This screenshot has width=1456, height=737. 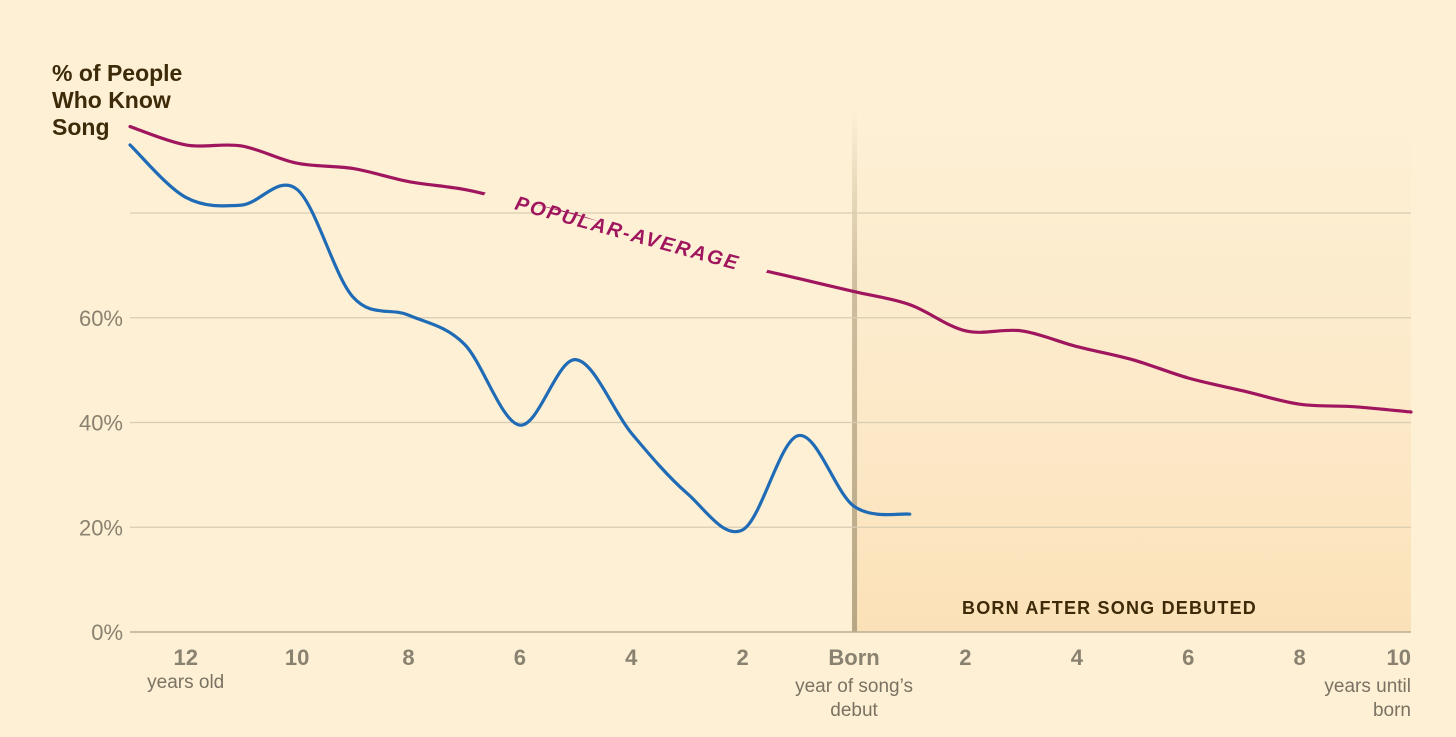 I want to click on x-tick-label: 12, so click(x=185, y=657).